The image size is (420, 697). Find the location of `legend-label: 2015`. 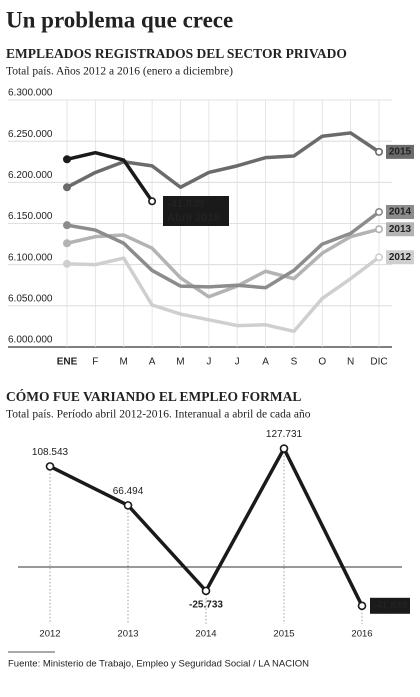

legend-label: 2015 is located at coordinates (400, 152).